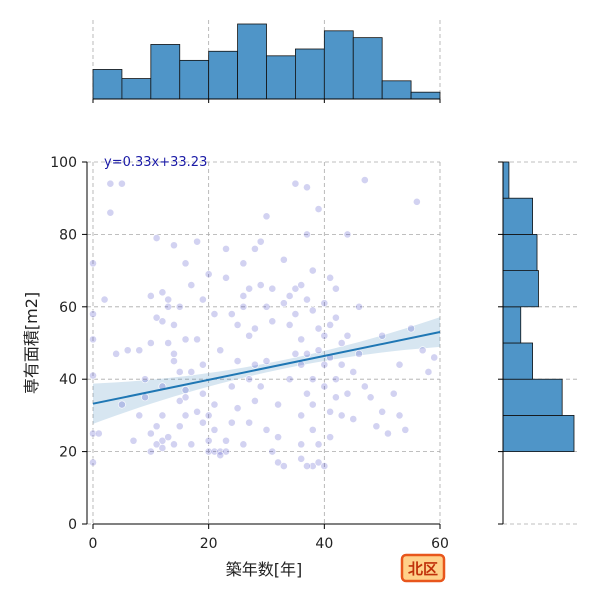 Image resolution: width=600 pixels, height=600 pixels. I want to click on y-tick-label-0: 0, so click(72, 525).